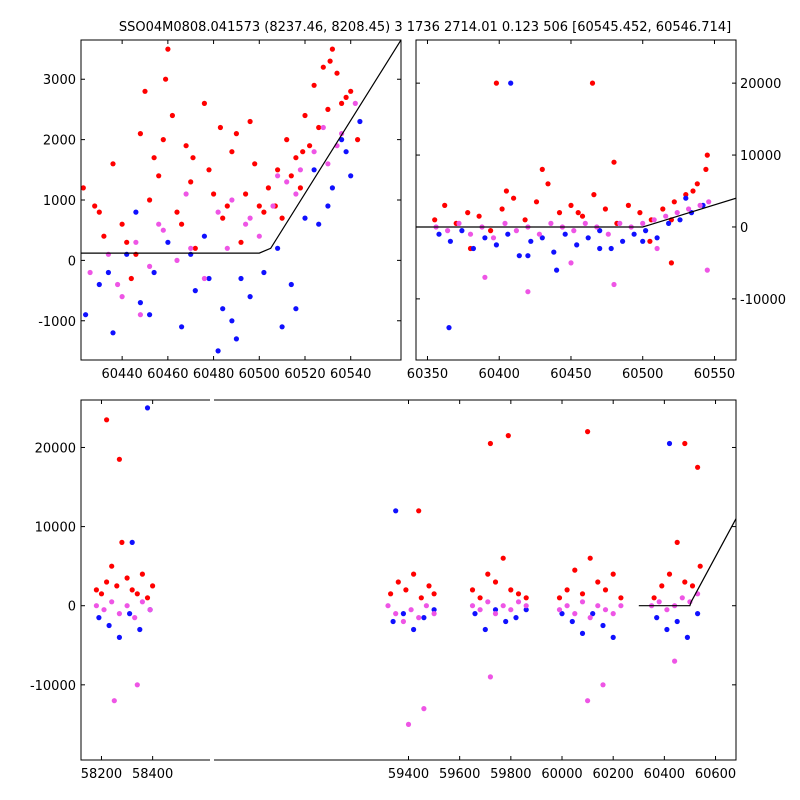 The image size is (800, 800). Describe the element at coordinates (304, 374) in the screenshot. I see `x-tick-label: 60520` at that location.